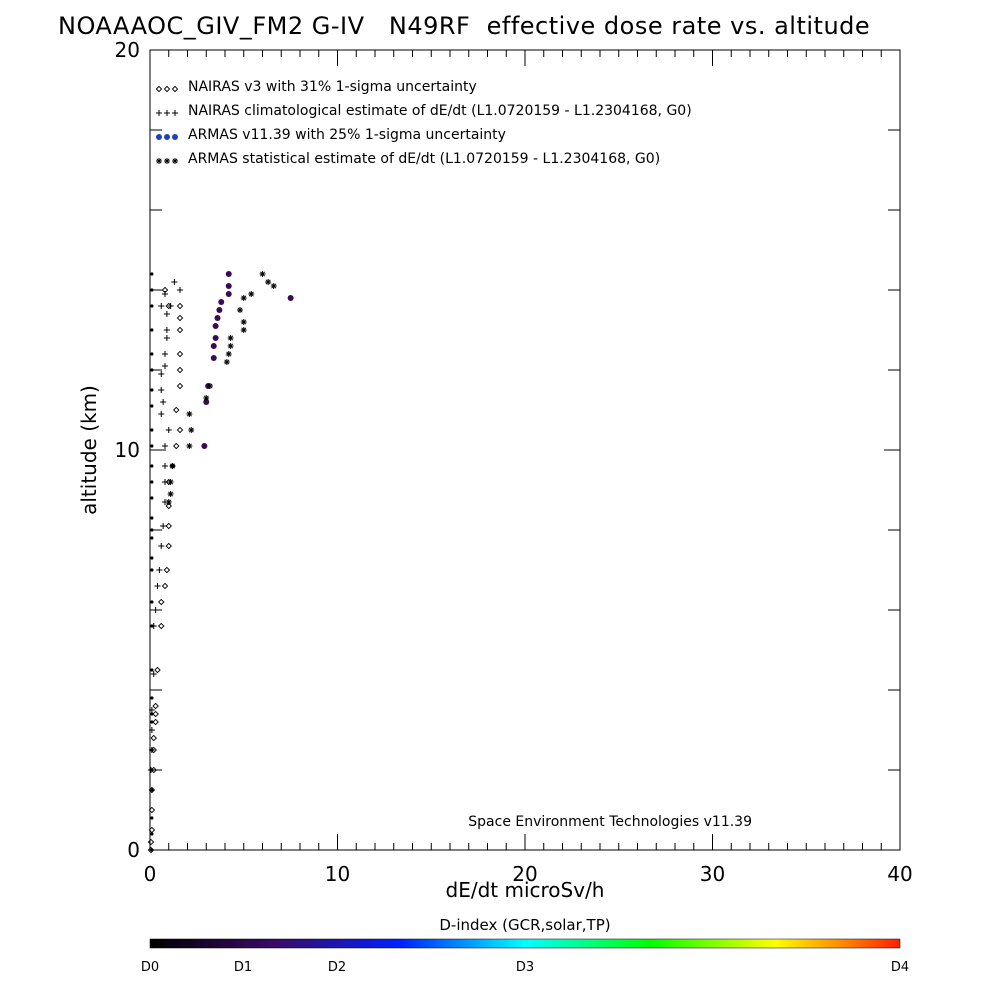 Image resolution: width=1000 pixels, height=1000 pixels. I want to click on credit-text: Space Environment Technologies v11.39, so click(610, 822).